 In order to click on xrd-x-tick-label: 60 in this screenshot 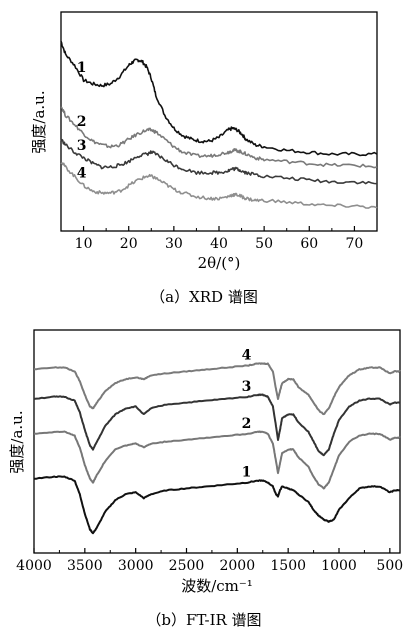, I will do `click(309, 244)`.